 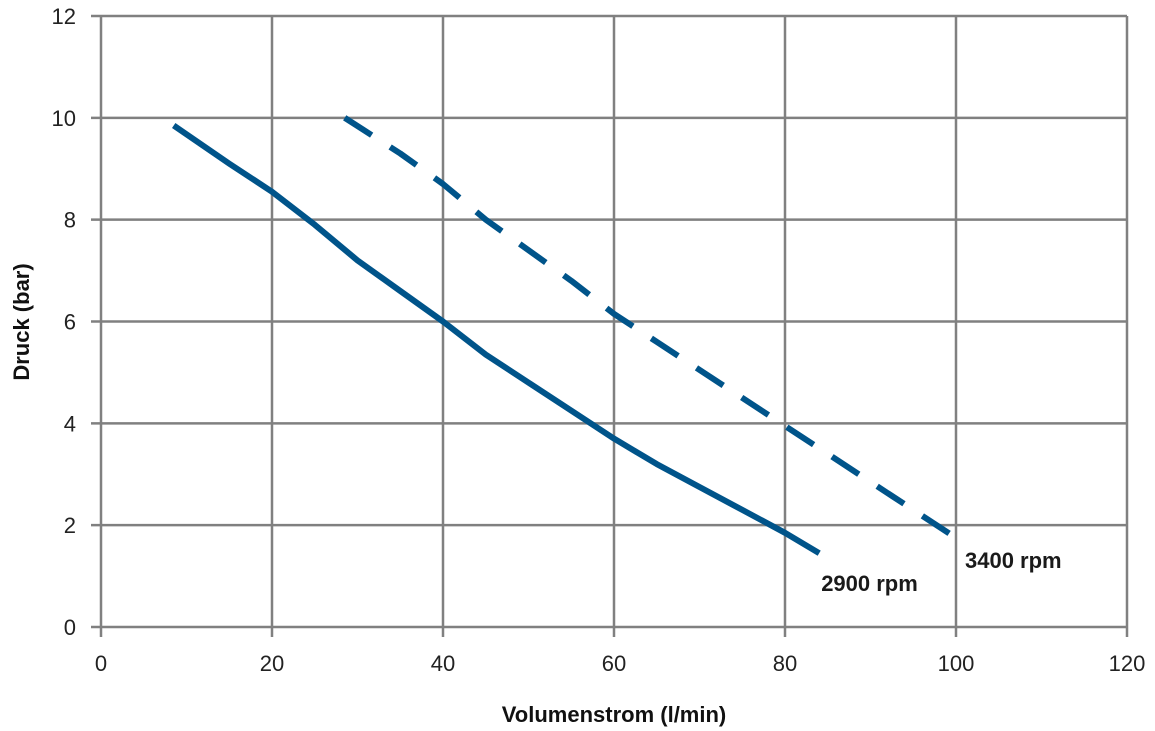 What do you see at coordinates (956, 663) in the screenshot?
I see `x-tick-label: 100` at bounding box center [956, 663].